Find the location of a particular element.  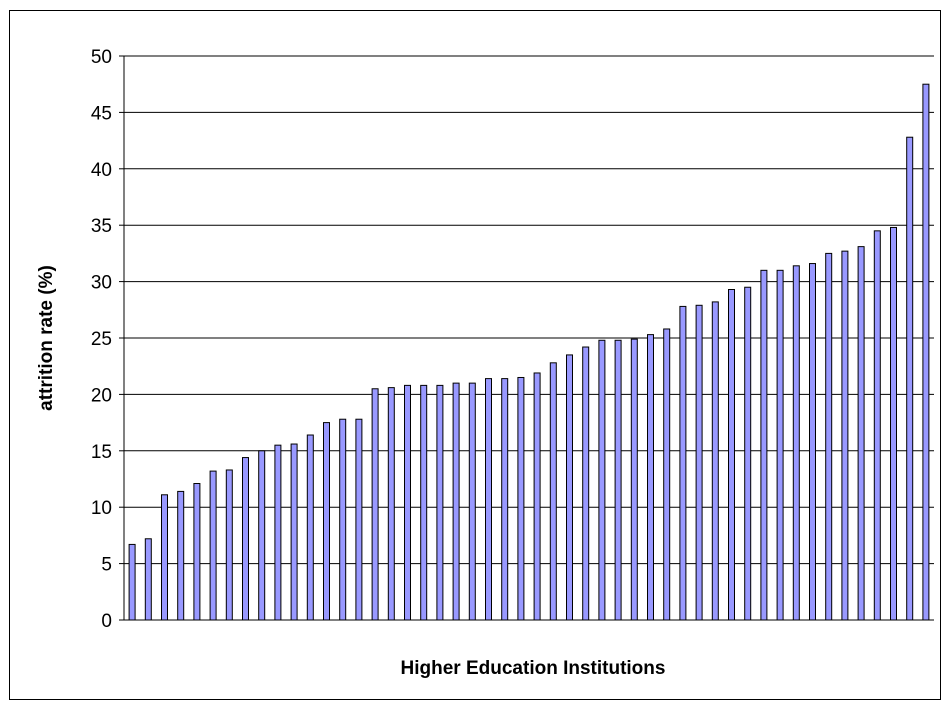

y-tick-label: 5 is located at coordinates (106, 565).